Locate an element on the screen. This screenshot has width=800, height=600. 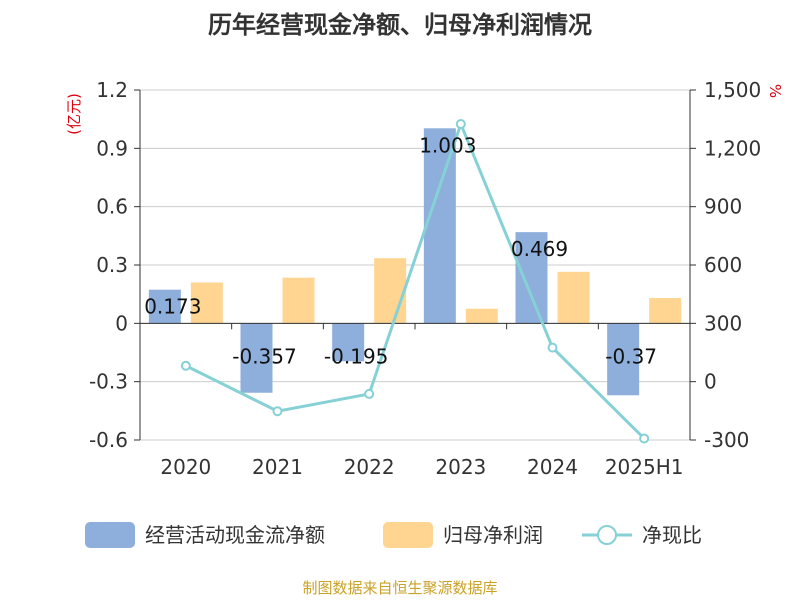
x-axis-category-label: 2025H1 is located at coordinates (644, 467).